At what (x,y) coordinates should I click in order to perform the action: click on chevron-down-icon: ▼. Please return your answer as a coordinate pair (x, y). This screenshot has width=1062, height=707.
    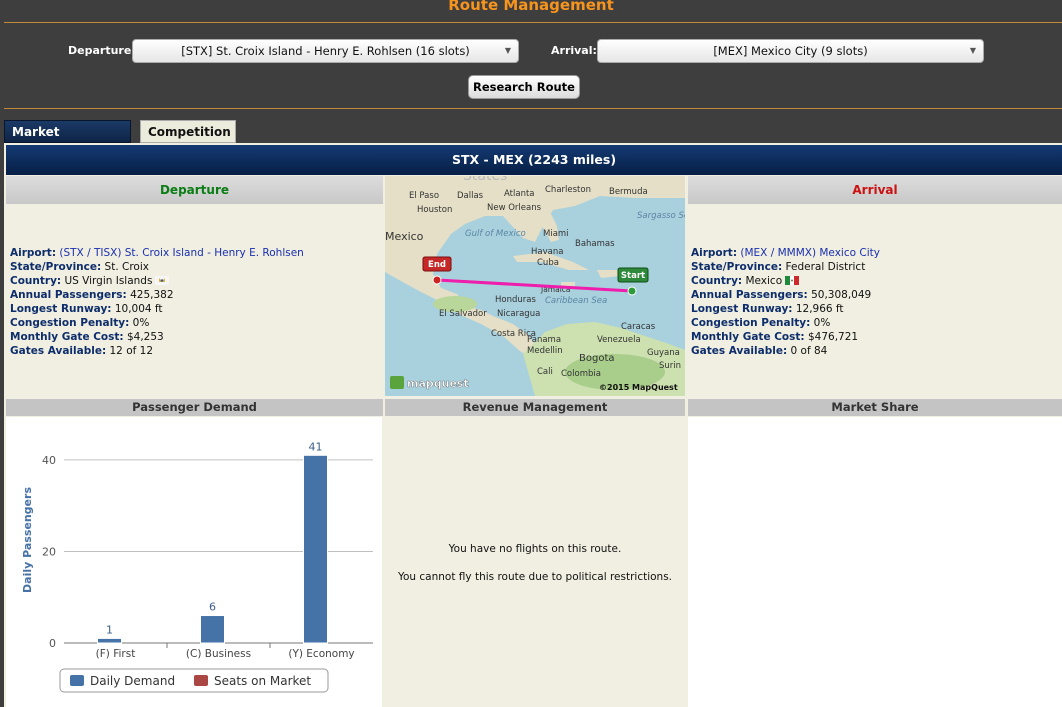
    Looking at the image, I should click on (972, 50).